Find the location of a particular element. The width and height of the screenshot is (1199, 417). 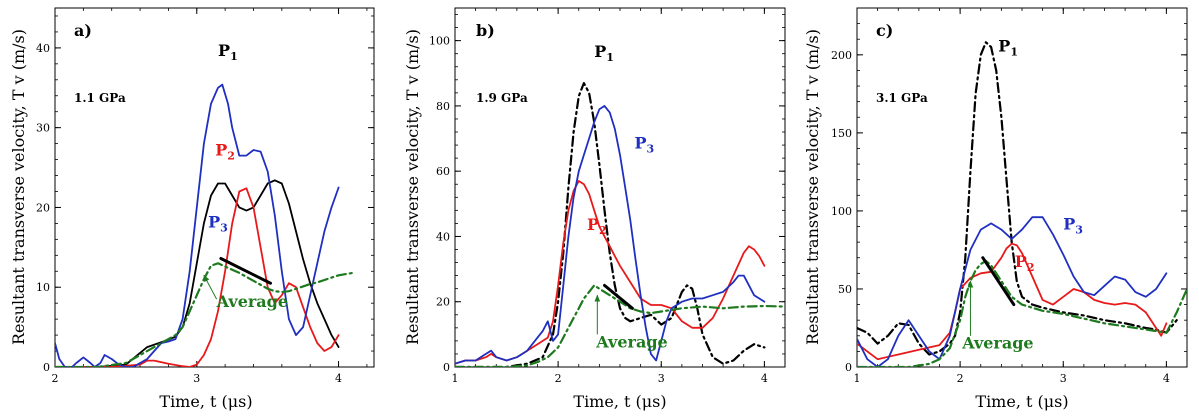

pressure-label-a: 1.1 GPa is located at coordinates (100, 98).